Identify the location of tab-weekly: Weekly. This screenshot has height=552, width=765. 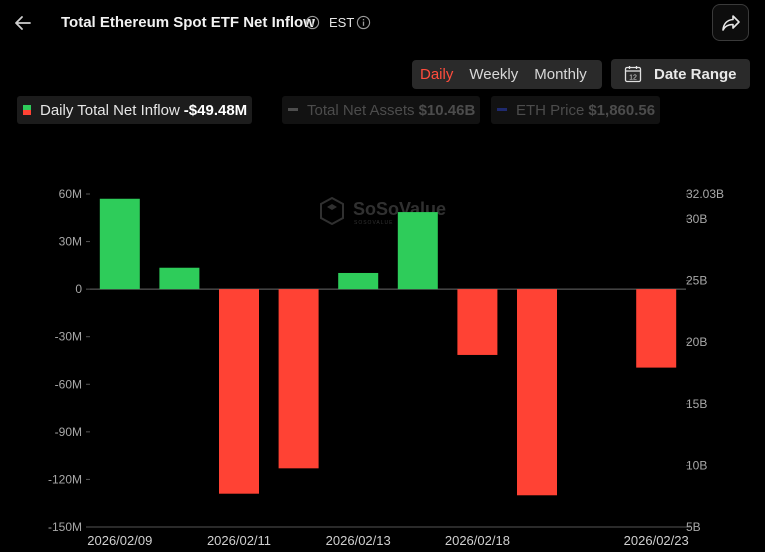
(494, 74).